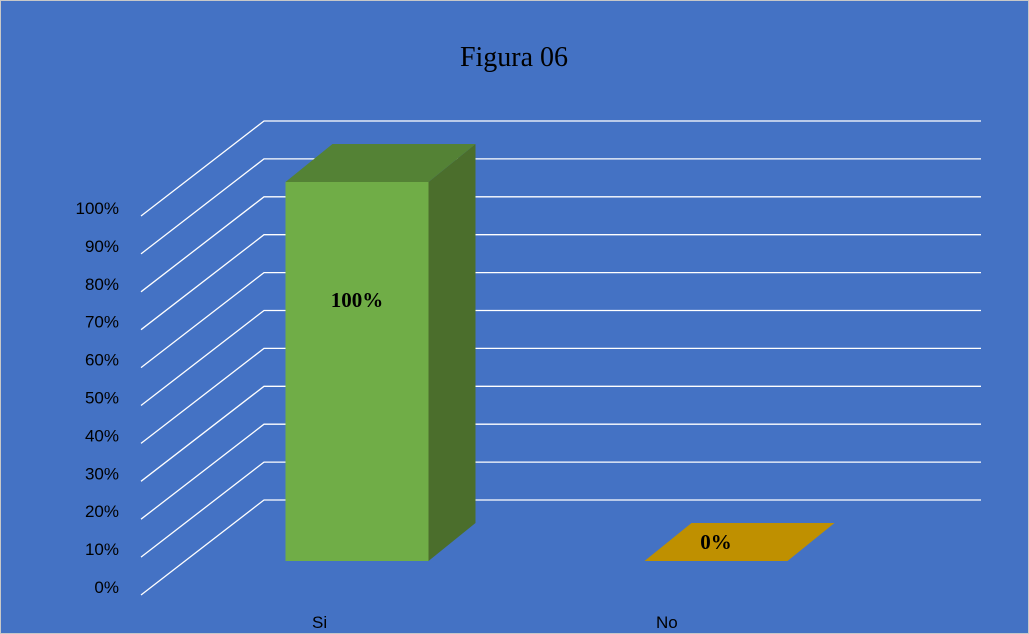  I want to click on x-tick-label: No, so click(667, 622).